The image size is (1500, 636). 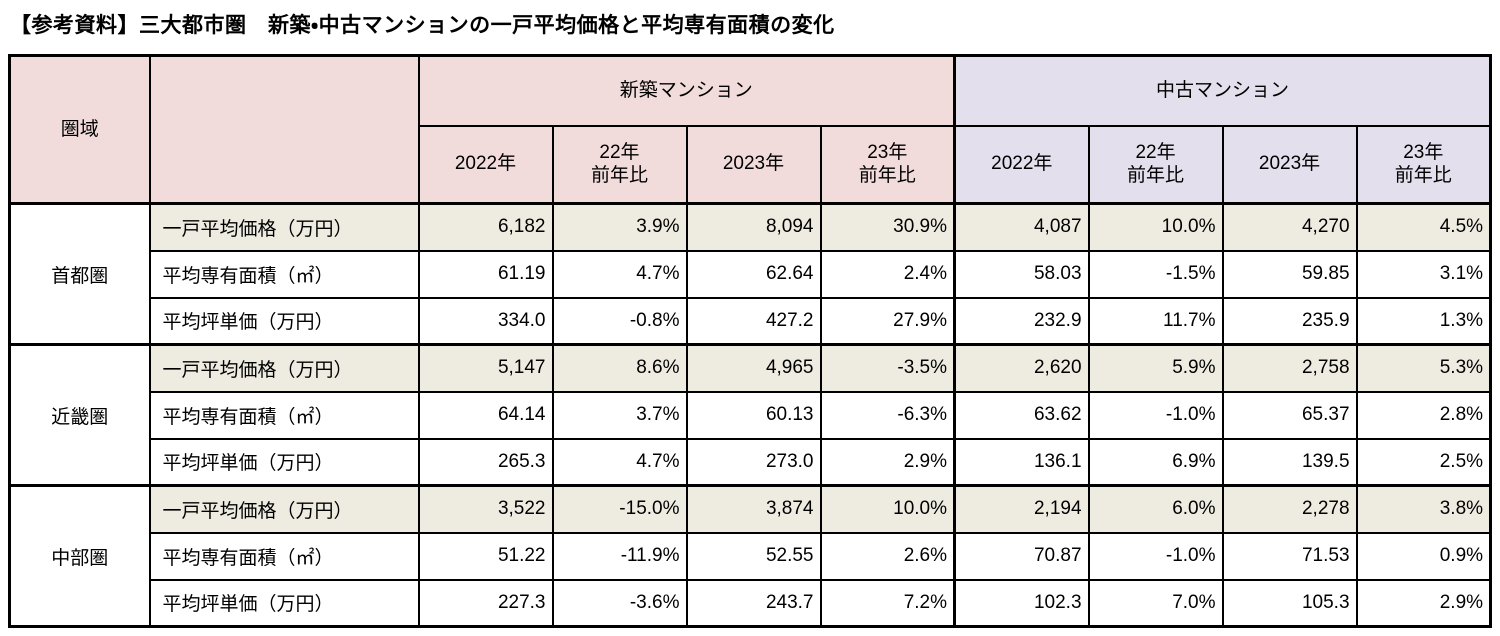 What do you see at coordinates (753, 368) in the screenshot?
I see `cell: 4,965` at bounding box center [753, 368].